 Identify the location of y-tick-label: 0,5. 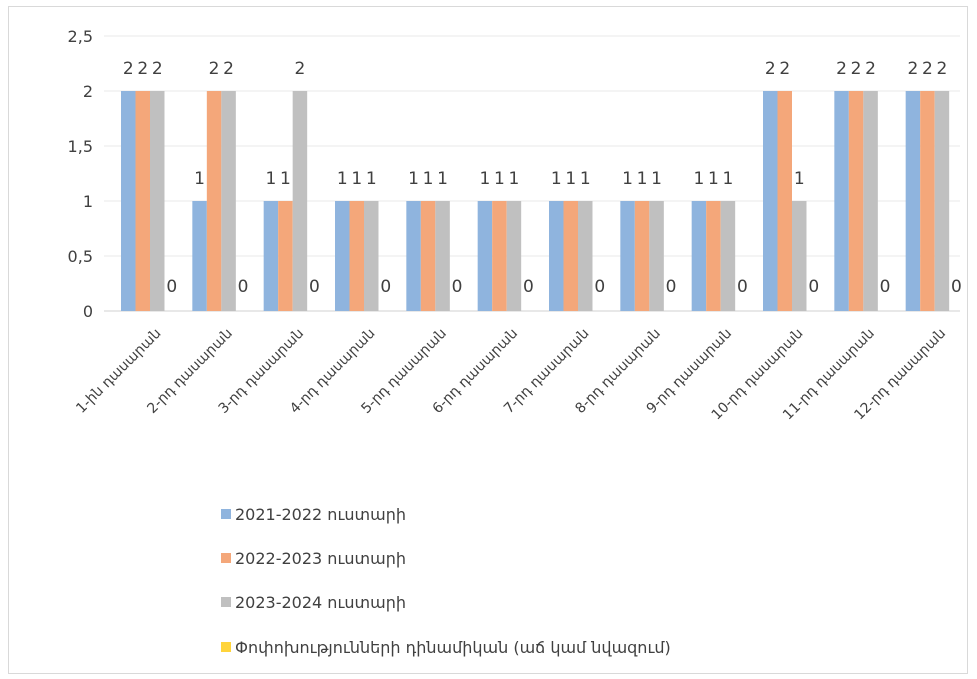
(80, 256).